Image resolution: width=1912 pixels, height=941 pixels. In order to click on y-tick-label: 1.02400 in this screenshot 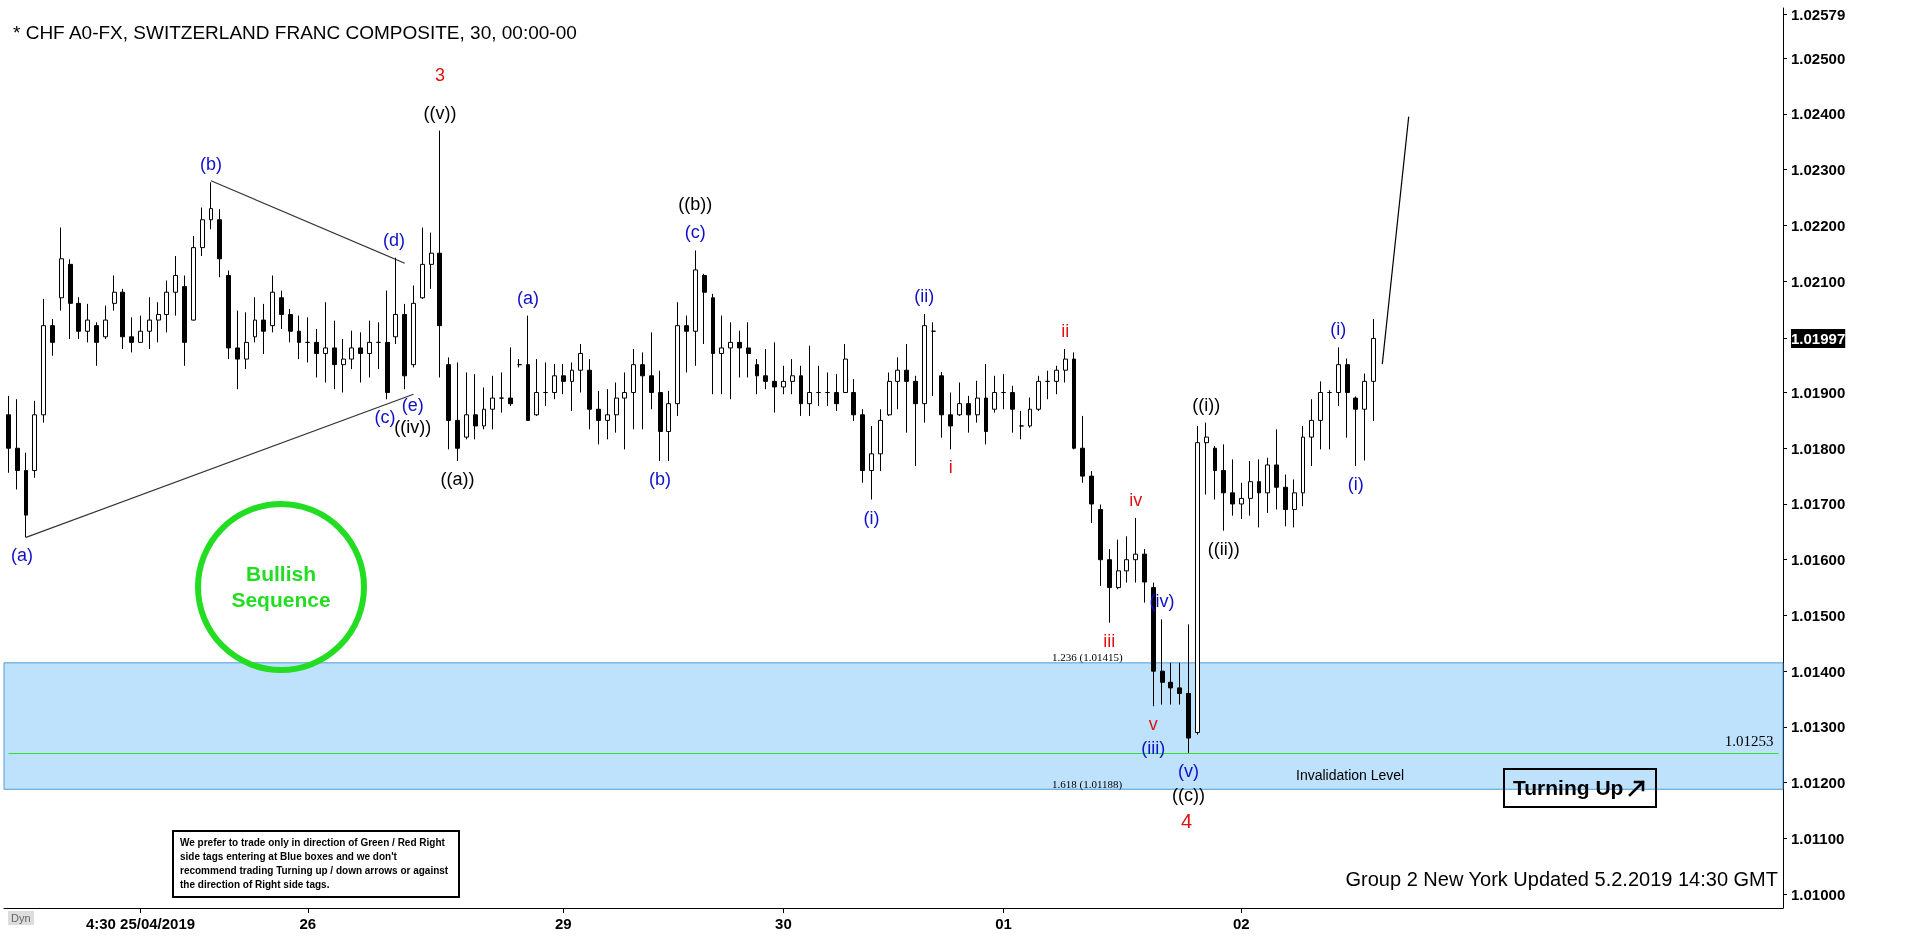, I will do `click(1818, 114)`.